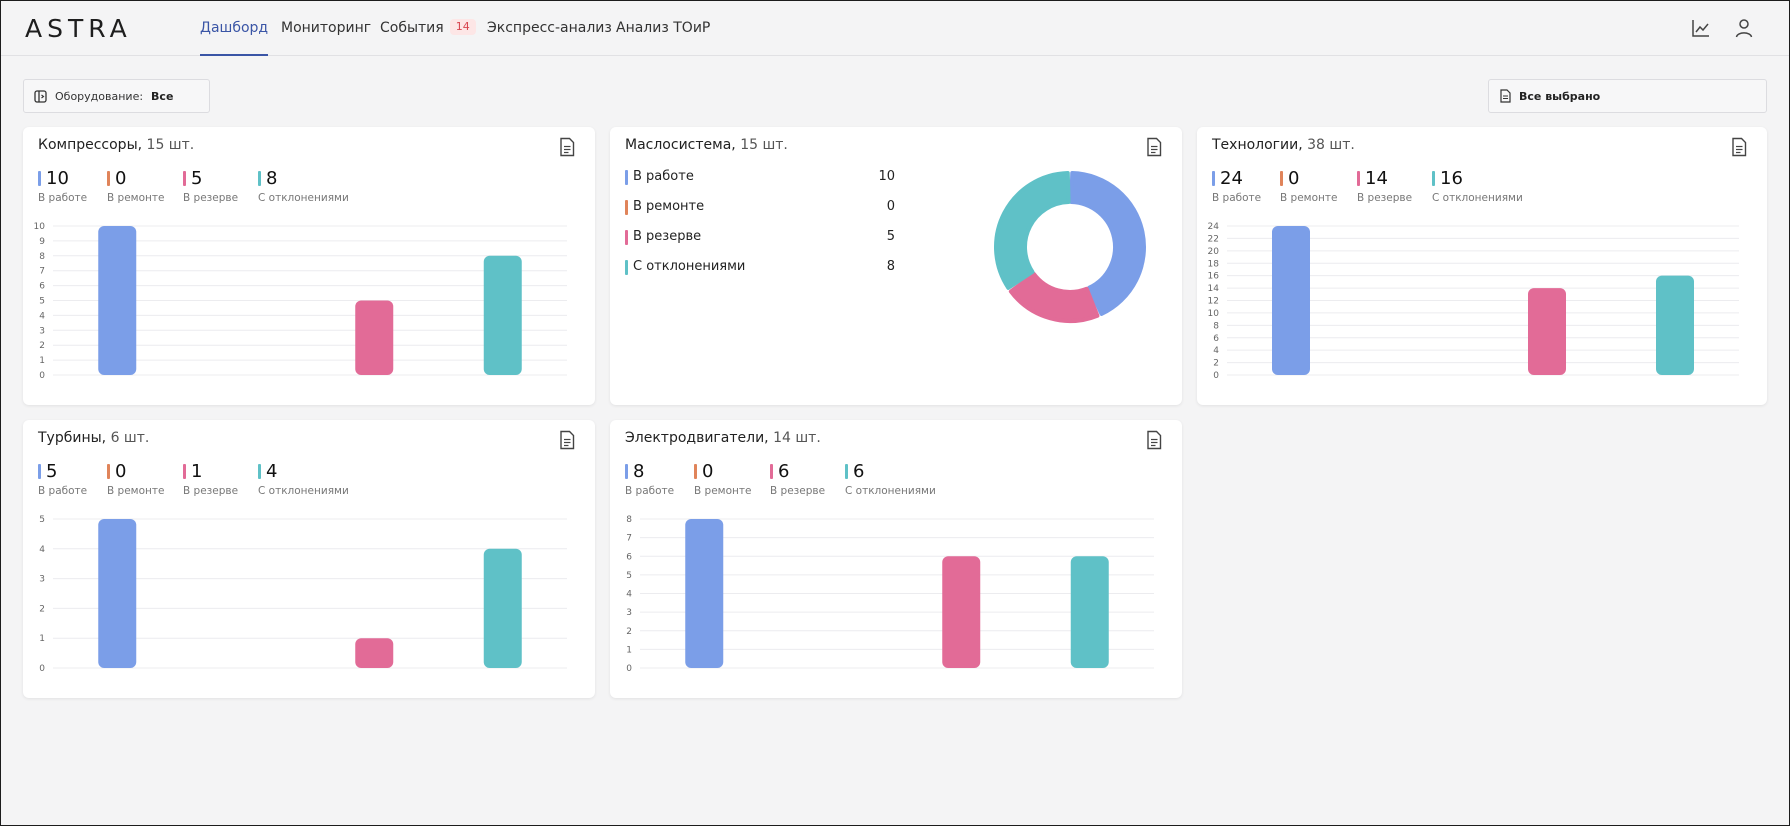 The width and height of the screenshot is (1790, 826). Describe the element at coordinates (78, 28) in the screenshot. I see `astra-logo: ASTRA` at that location.